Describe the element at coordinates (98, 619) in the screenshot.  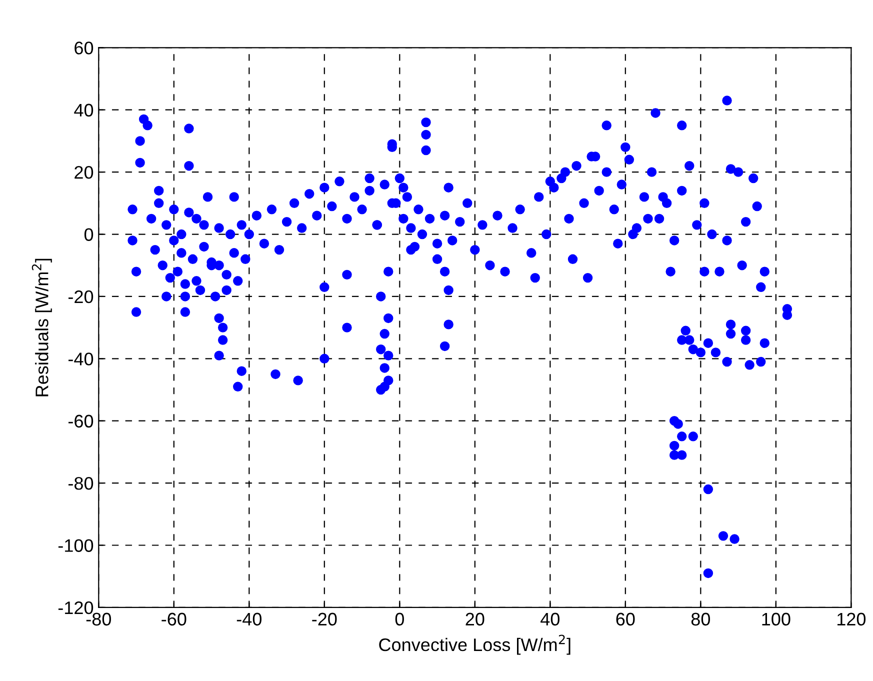
I see `x-tick-label: -80` at that location.